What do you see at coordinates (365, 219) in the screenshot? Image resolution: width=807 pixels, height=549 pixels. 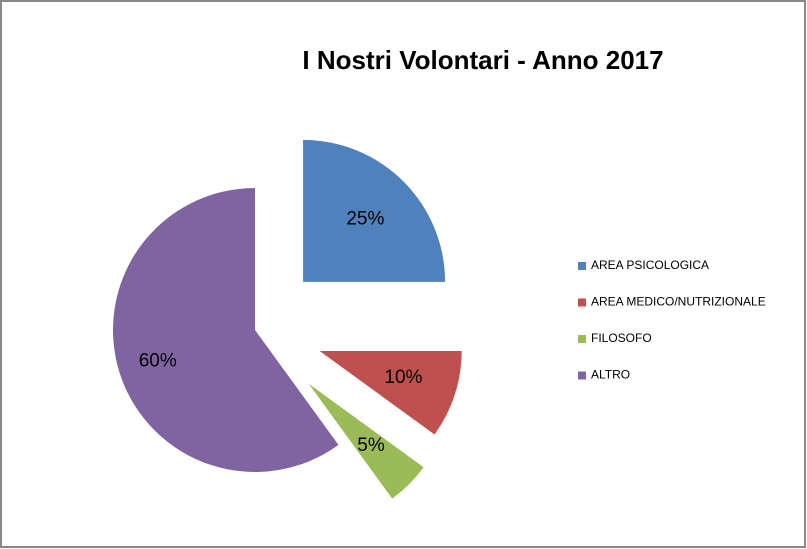 I see `data-label: 25%` at bounding box center [365, 219].